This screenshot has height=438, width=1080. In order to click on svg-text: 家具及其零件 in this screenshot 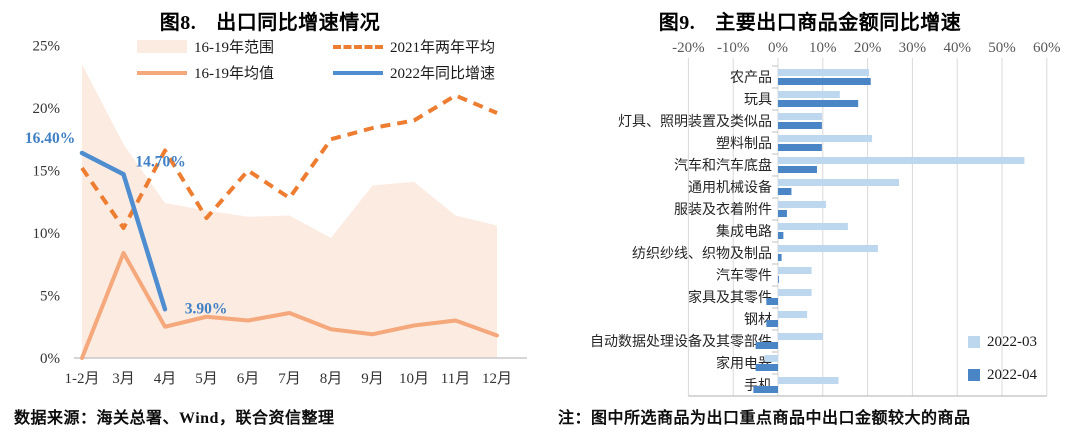, I will do `click(730, 297)`.